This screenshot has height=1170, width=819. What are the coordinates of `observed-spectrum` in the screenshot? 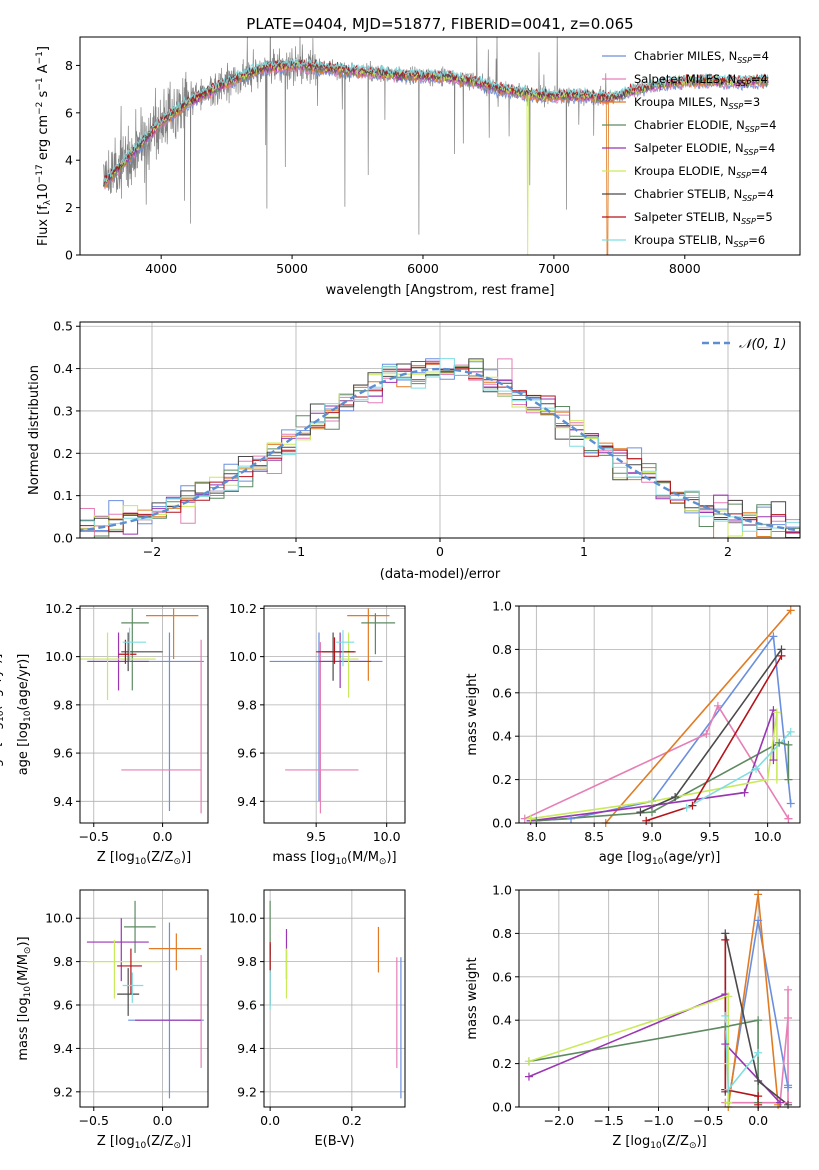 It's located at (355, 136).